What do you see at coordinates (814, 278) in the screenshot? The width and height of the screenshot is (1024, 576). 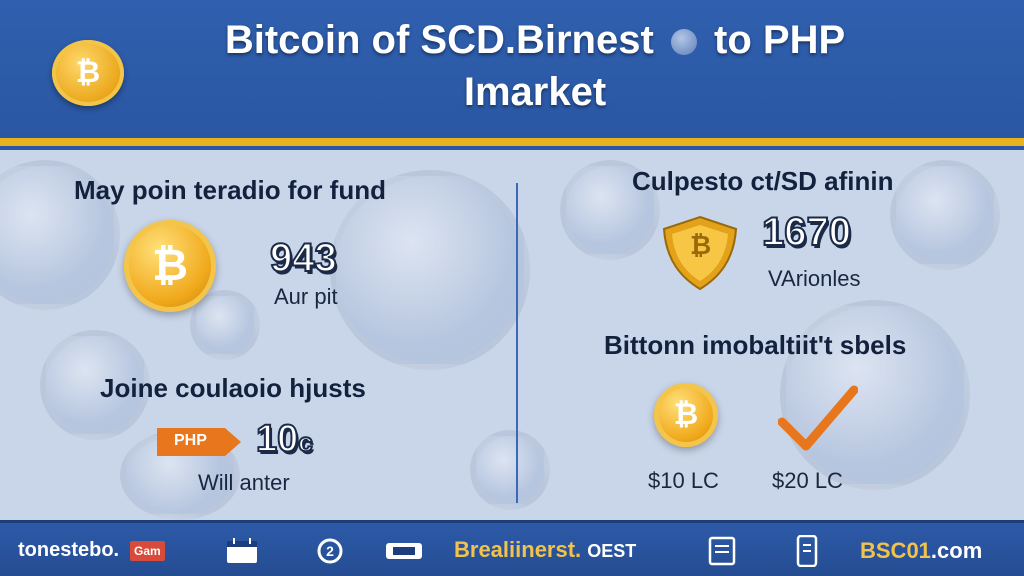 I see `right-value-1-sub: VArionles` at bounding box center [814, 278].